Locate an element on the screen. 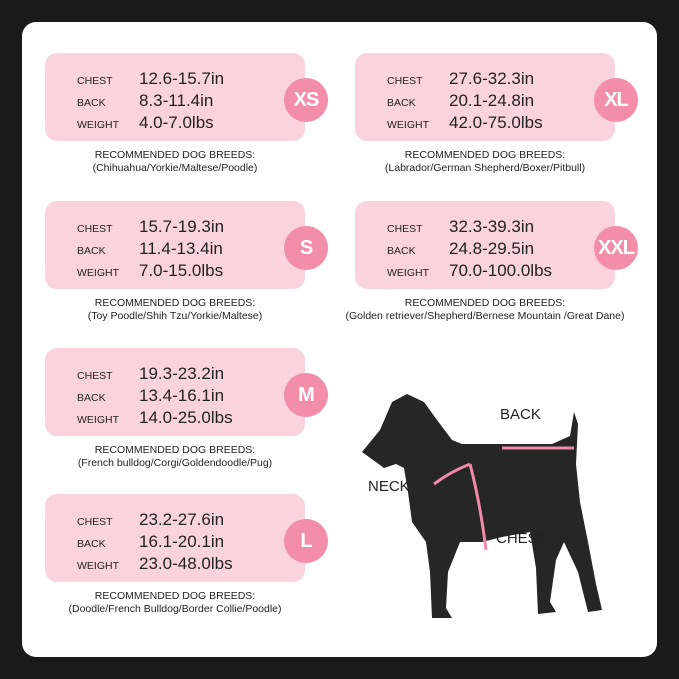  weight-row: WEIGHT 42.0-75.0lbs is located at coordinates (492, 122).